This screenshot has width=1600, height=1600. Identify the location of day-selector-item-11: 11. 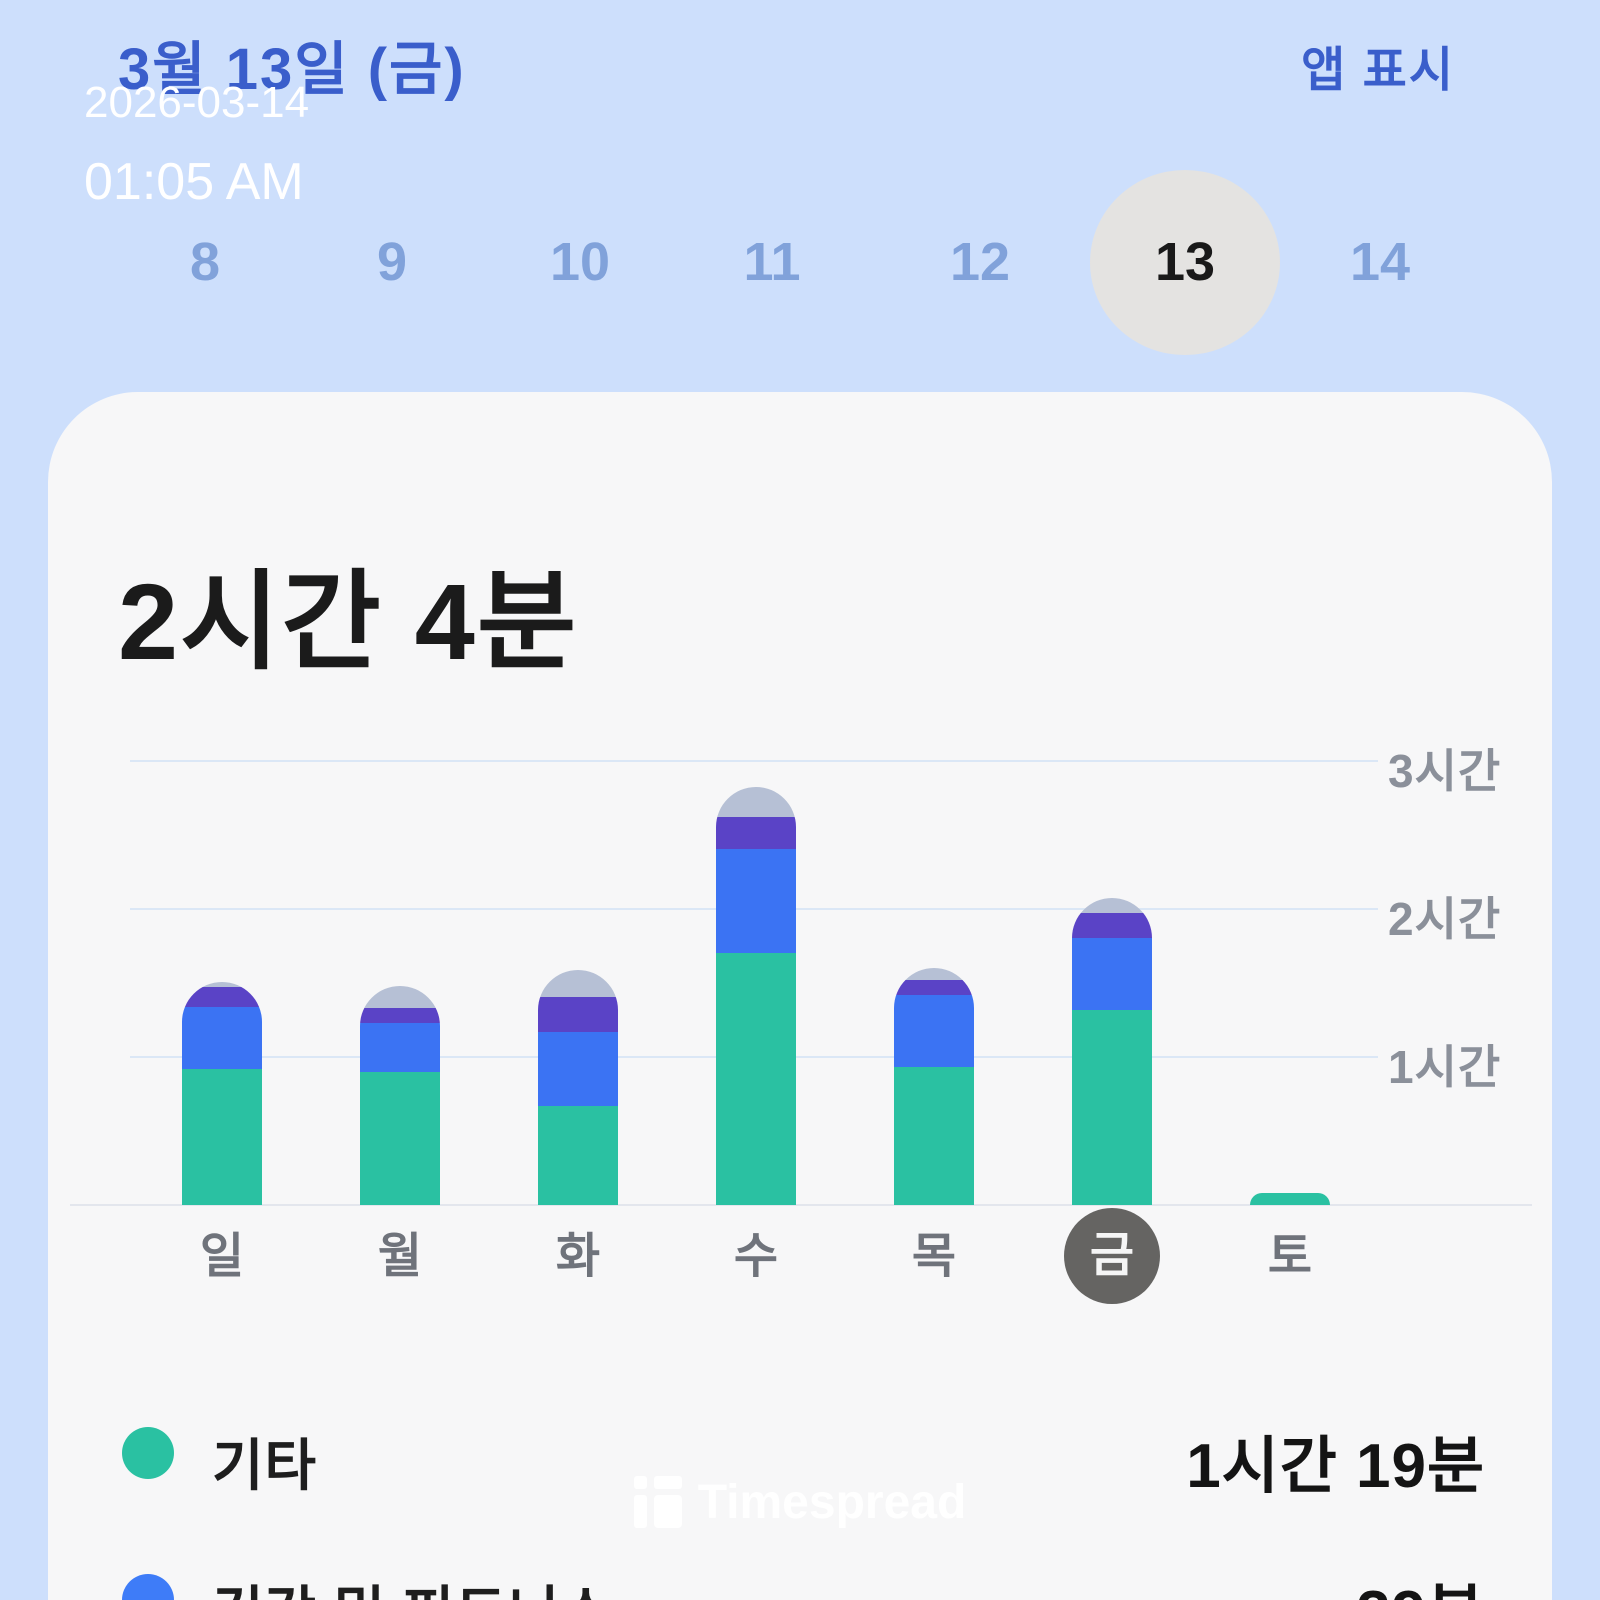
(772, 262).